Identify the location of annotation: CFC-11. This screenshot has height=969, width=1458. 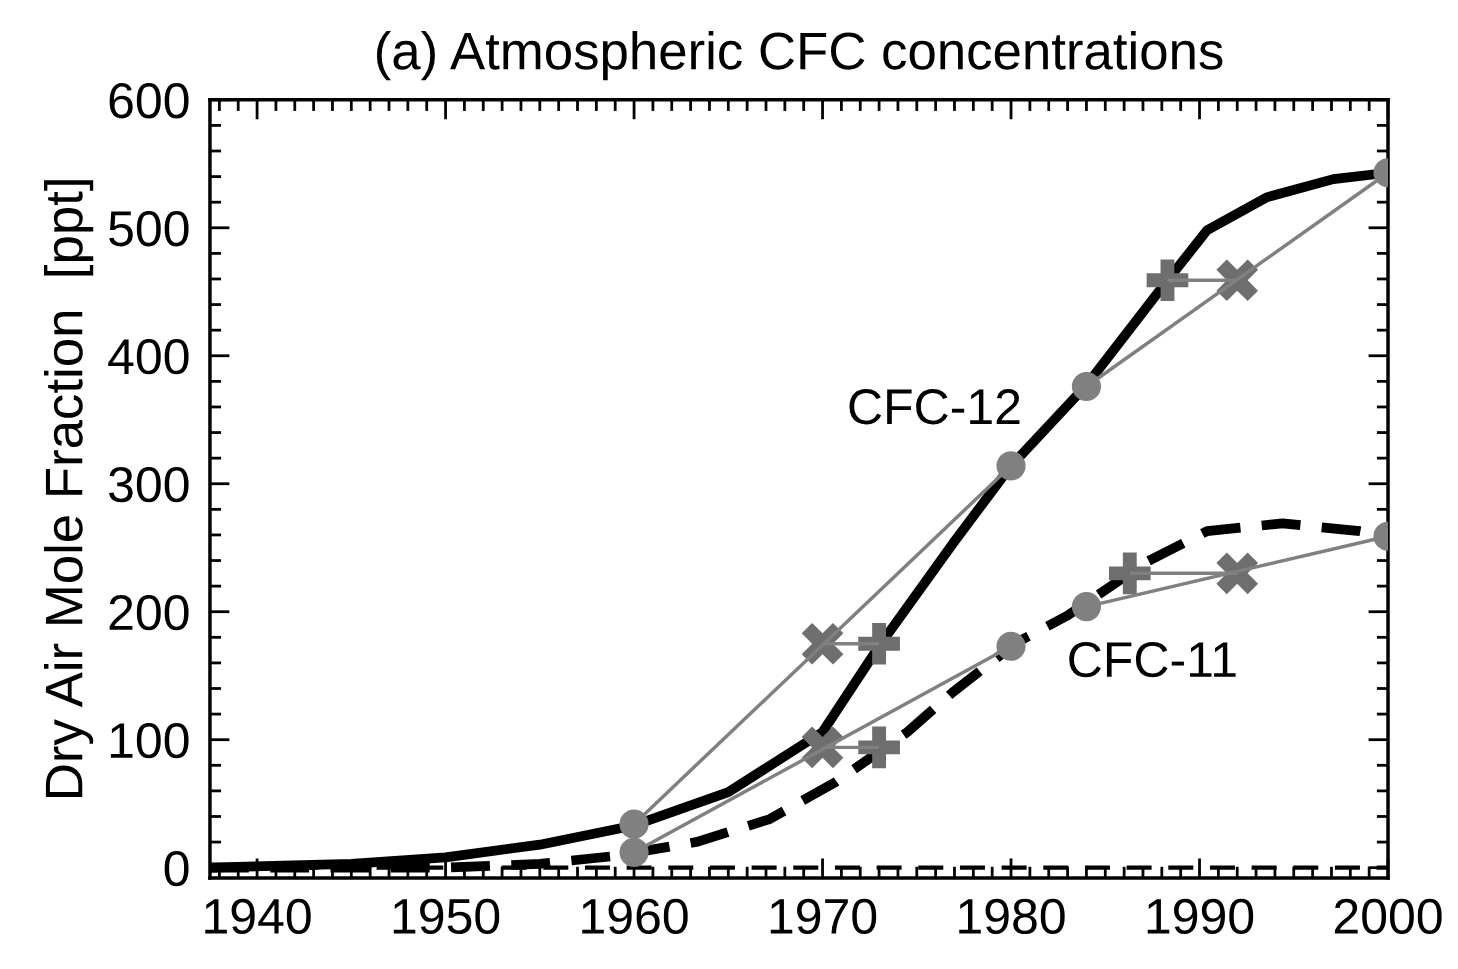
(1152, 659).